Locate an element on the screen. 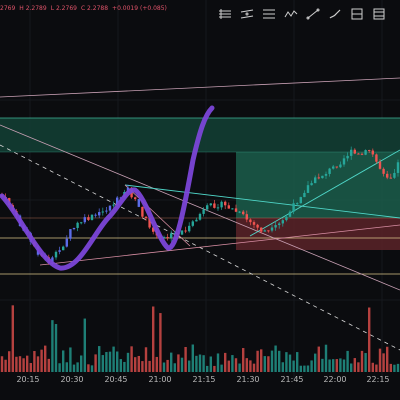 The height and width of the screenshot is (400, 400). trend-line-top is located at coordinates (200, 87).